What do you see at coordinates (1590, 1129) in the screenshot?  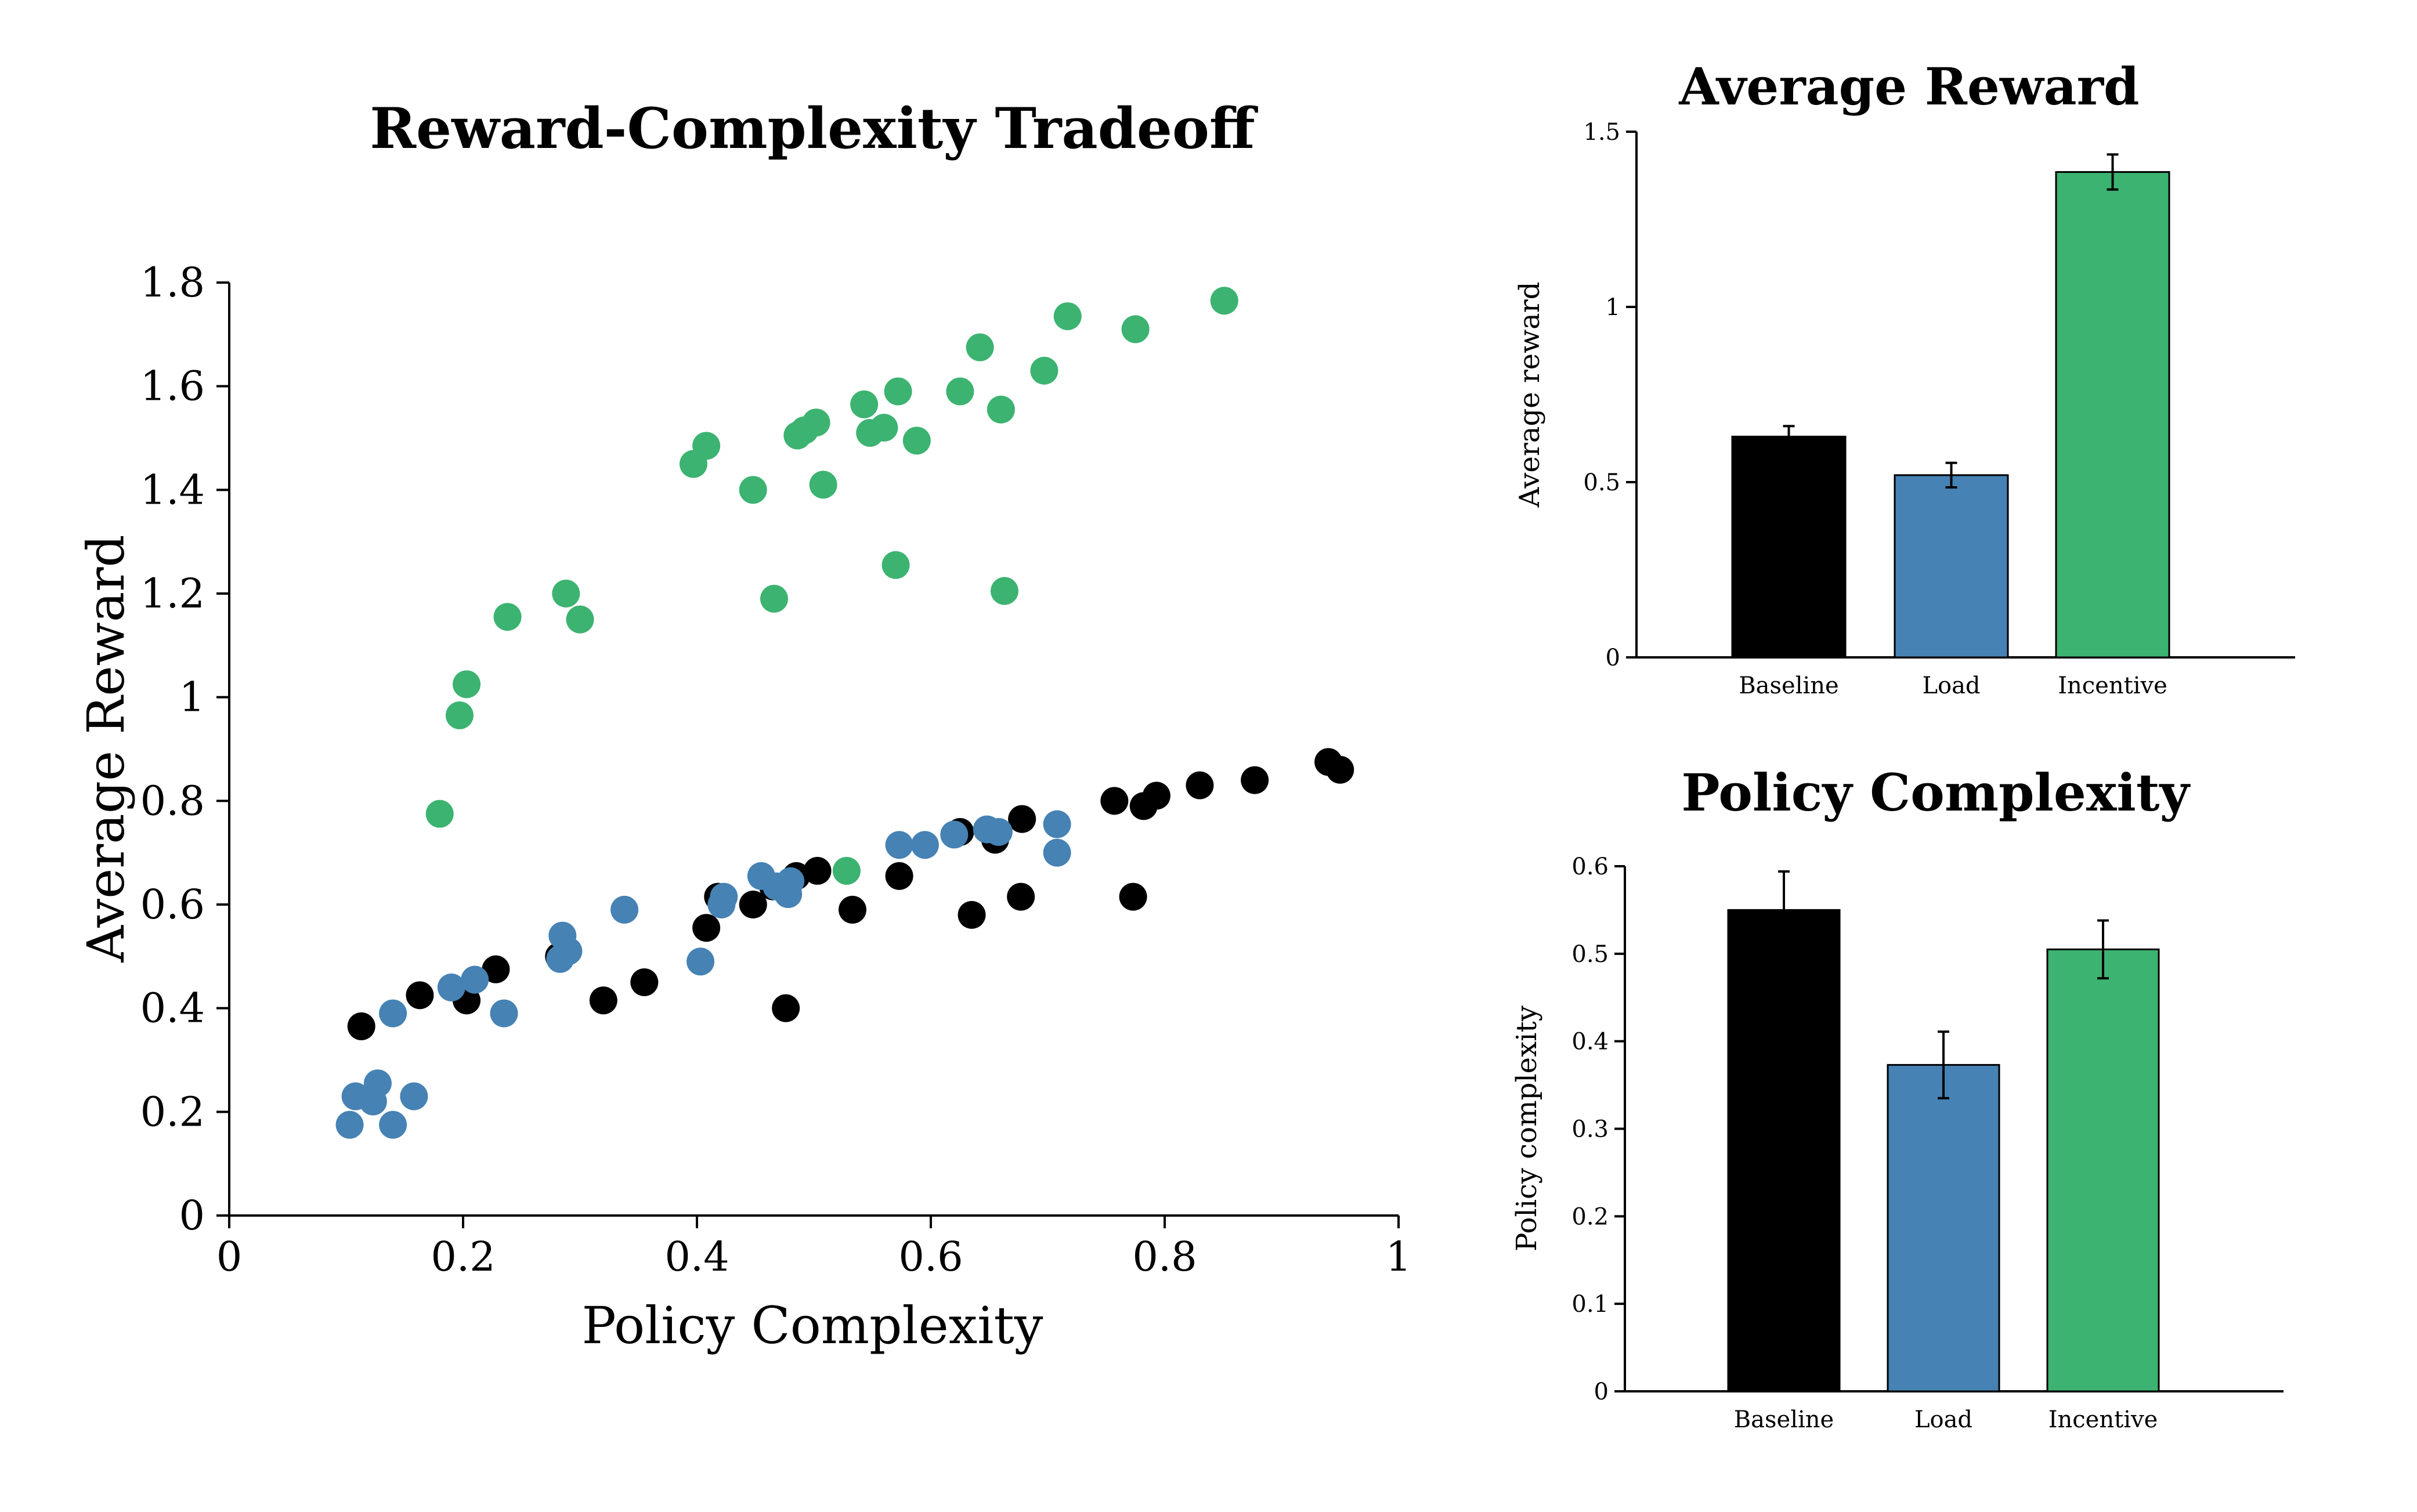 I see `complexity-y-tick-label: 0.3` at bounding box center [1590, 1129].